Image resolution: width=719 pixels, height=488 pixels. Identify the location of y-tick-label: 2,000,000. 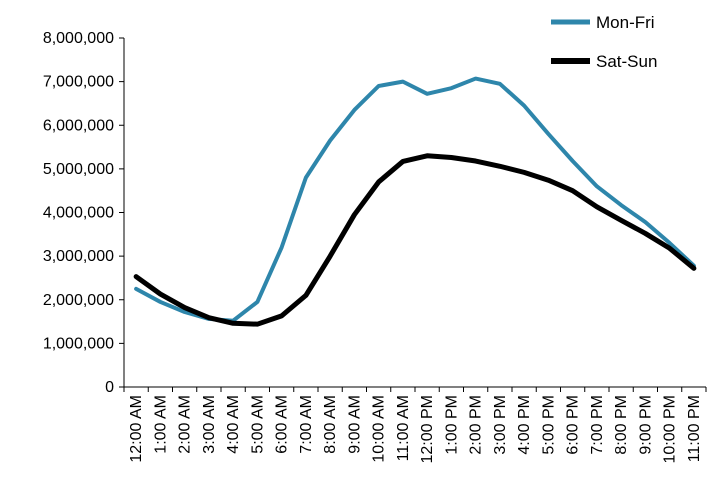
(78, 300).